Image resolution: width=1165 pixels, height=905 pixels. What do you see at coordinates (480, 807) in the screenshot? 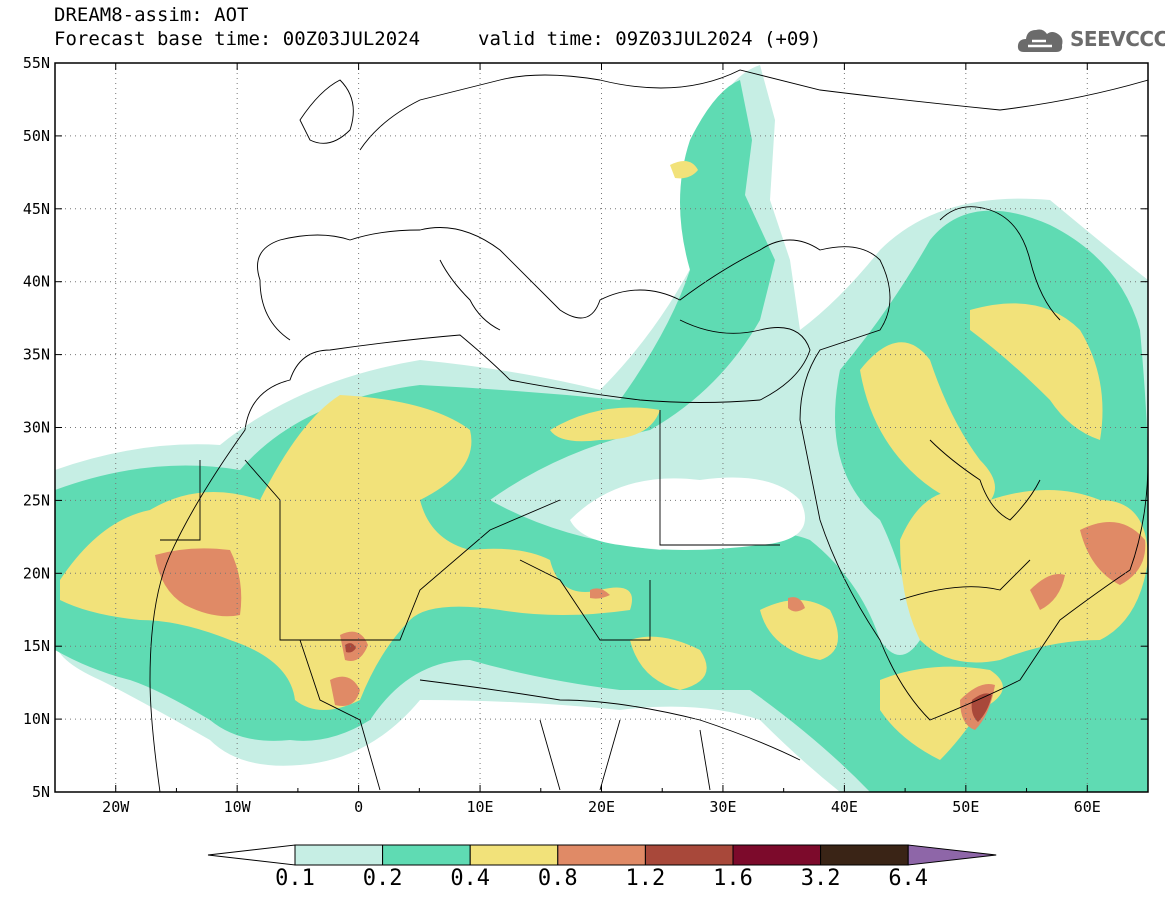
I see `lon-tick-label: 10E` at bounding box center [480, 807].